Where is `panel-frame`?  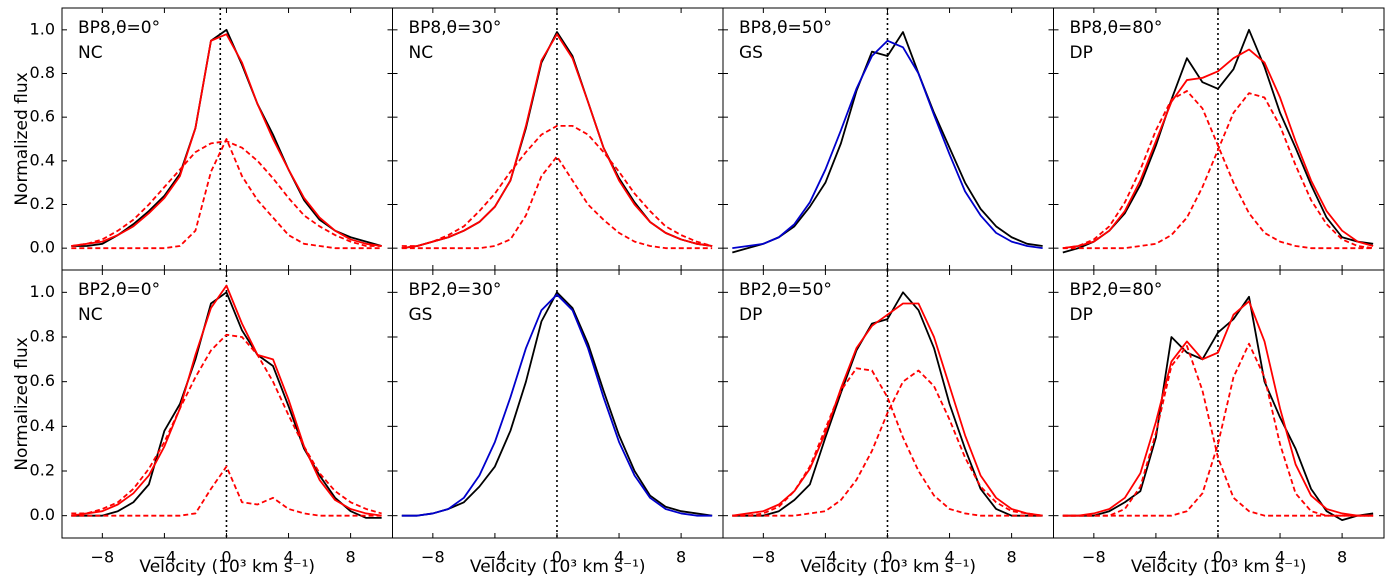 panel-frame is located at coordinates (1219, 404).